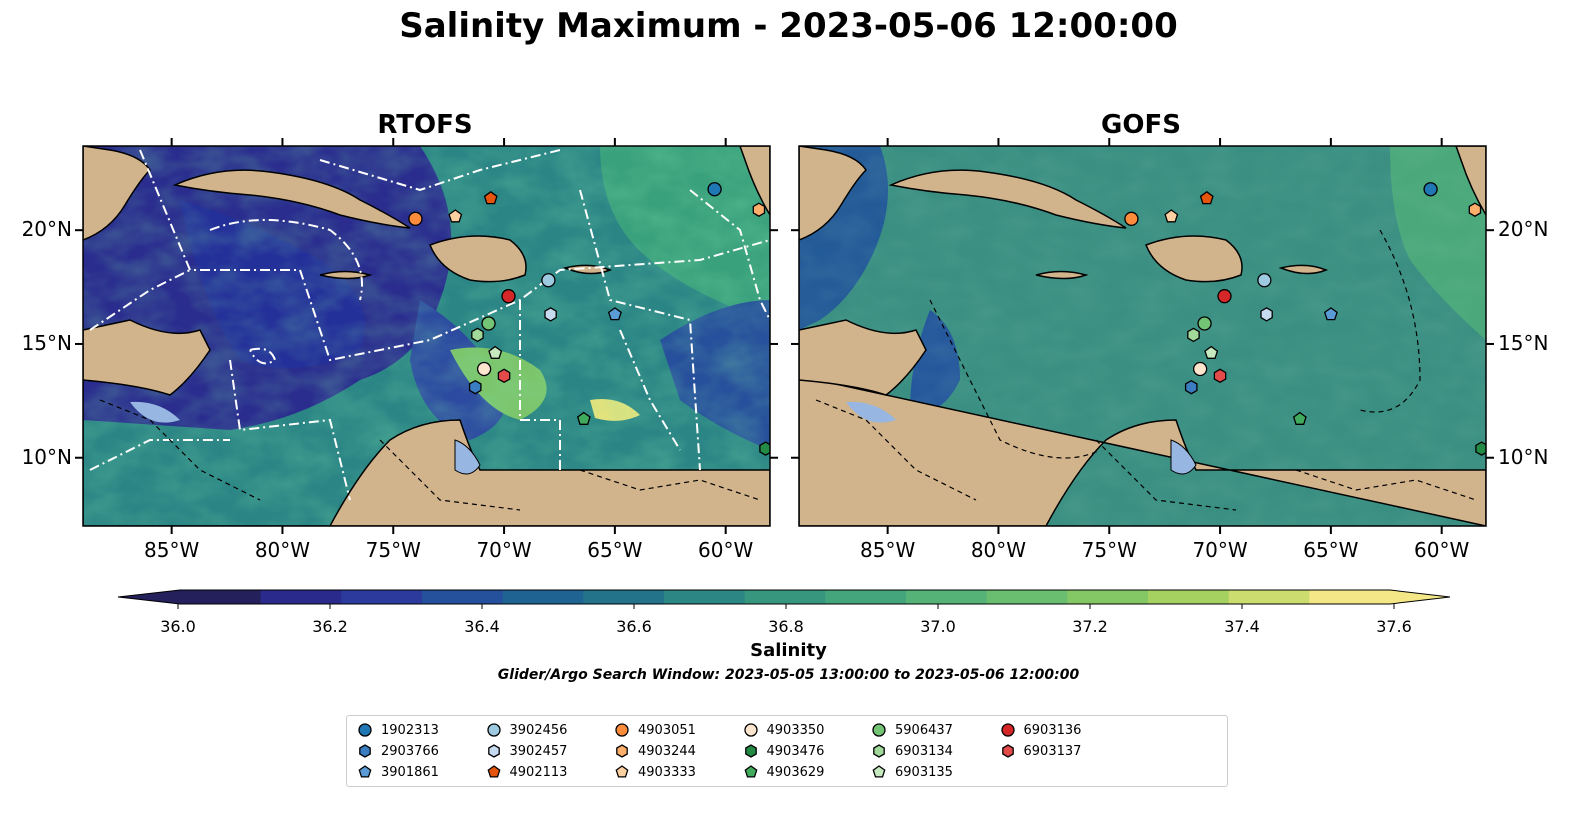 This screenshot has height=827, width=1577. I want to click on legend-item-4903350: 4903350, so click(784, 730).